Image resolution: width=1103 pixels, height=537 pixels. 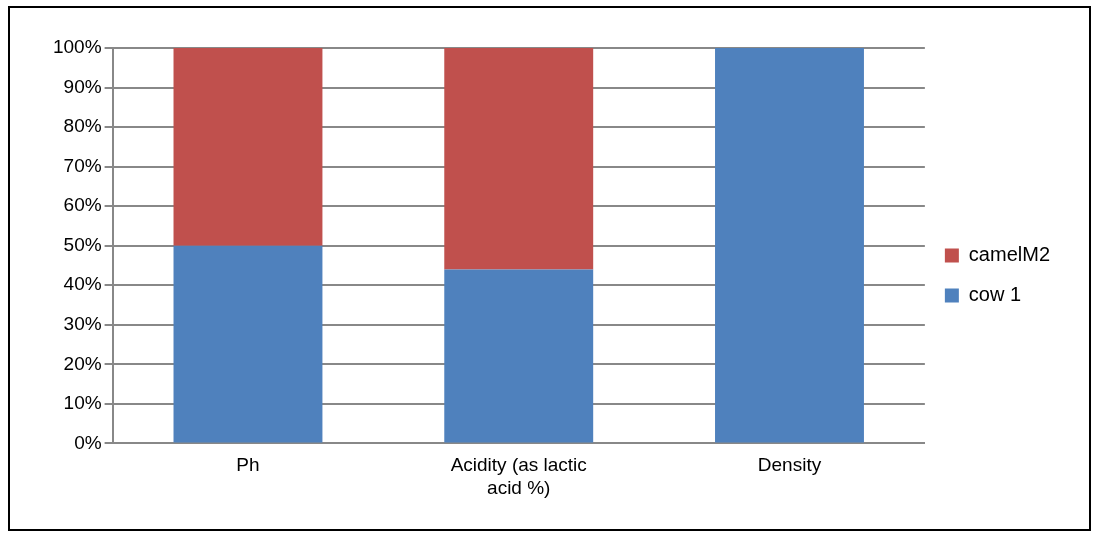 What do you see at coordinates (88, 442) in the screenshot?
I see `y-tick-label: 0%` at bounding box center [88, 442].